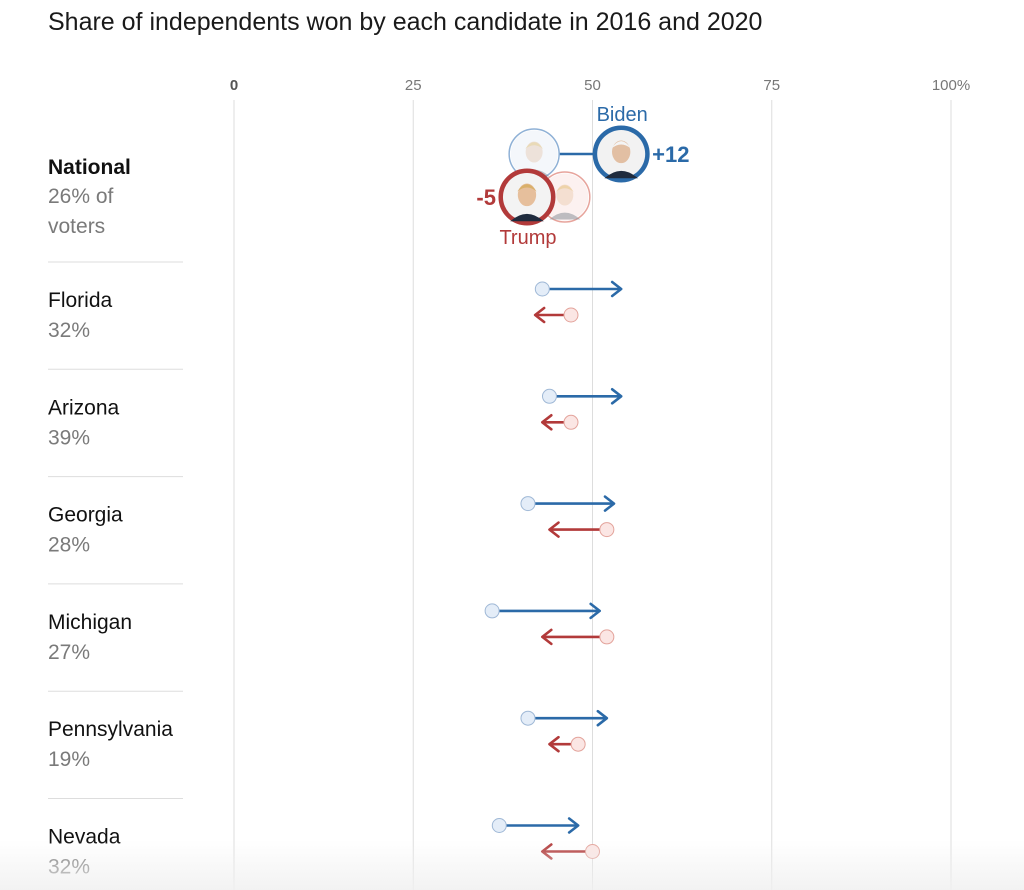 The image size is (1024, 890). I want to click on clinton-2016-portrait-hair, so click(534, 145).